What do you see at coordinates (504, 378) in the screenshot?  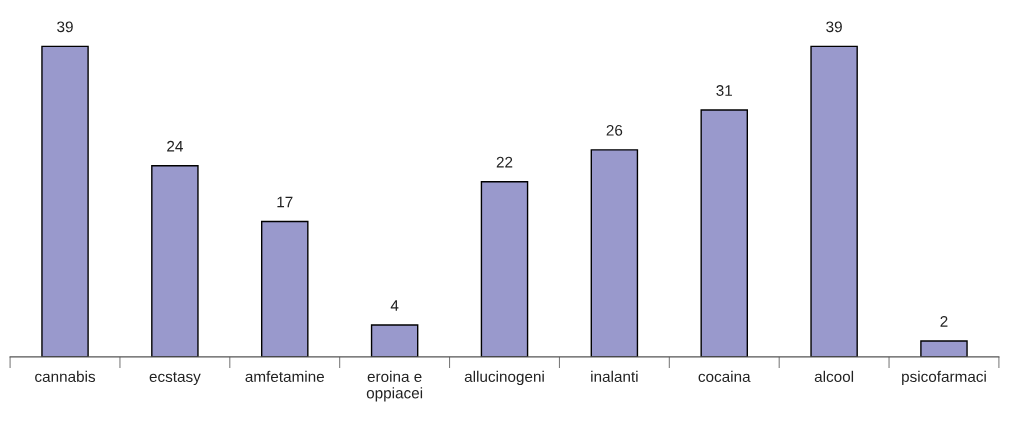 I see `x-tick-label: allucinogeni` at bounding box center [504, 378].